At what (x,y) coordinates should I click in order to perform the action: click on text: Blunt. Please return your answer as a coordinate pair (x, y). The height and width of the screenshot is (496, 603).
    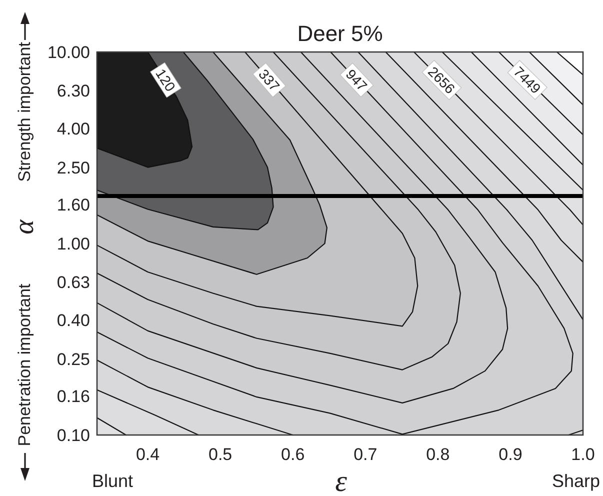
    Looking at the image, I should click on (113, 481).